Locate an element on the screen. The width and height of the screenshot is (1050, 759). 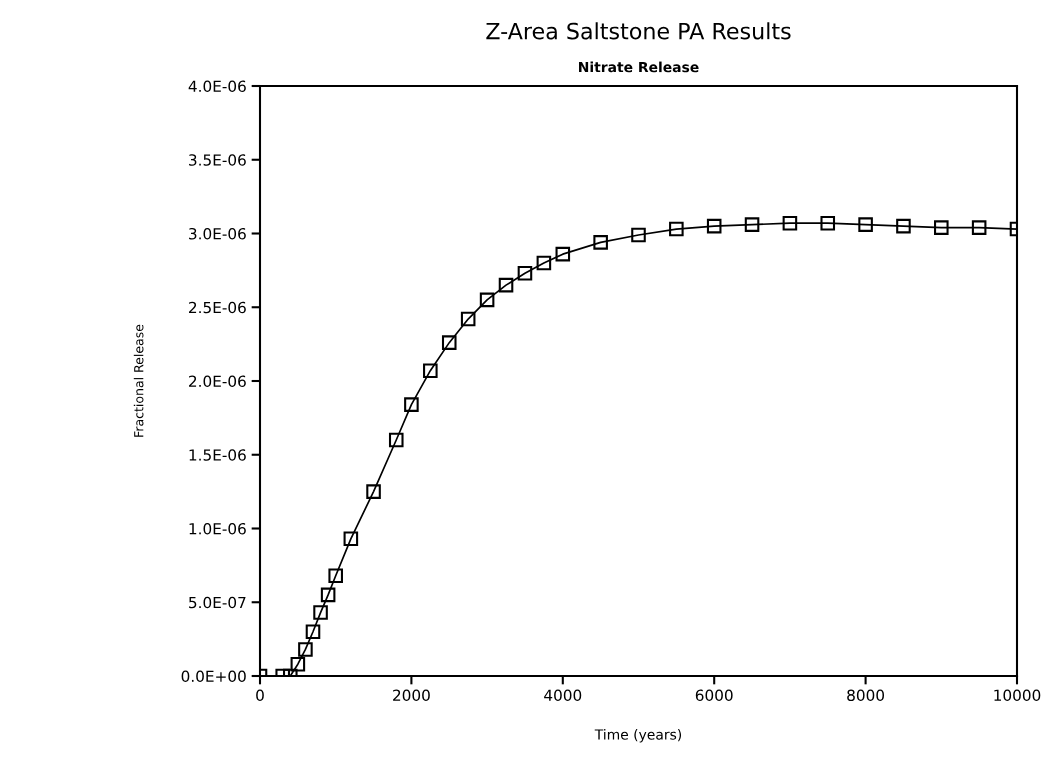
y-axis-title: Fractional Release is located at coordinates (138, 380).